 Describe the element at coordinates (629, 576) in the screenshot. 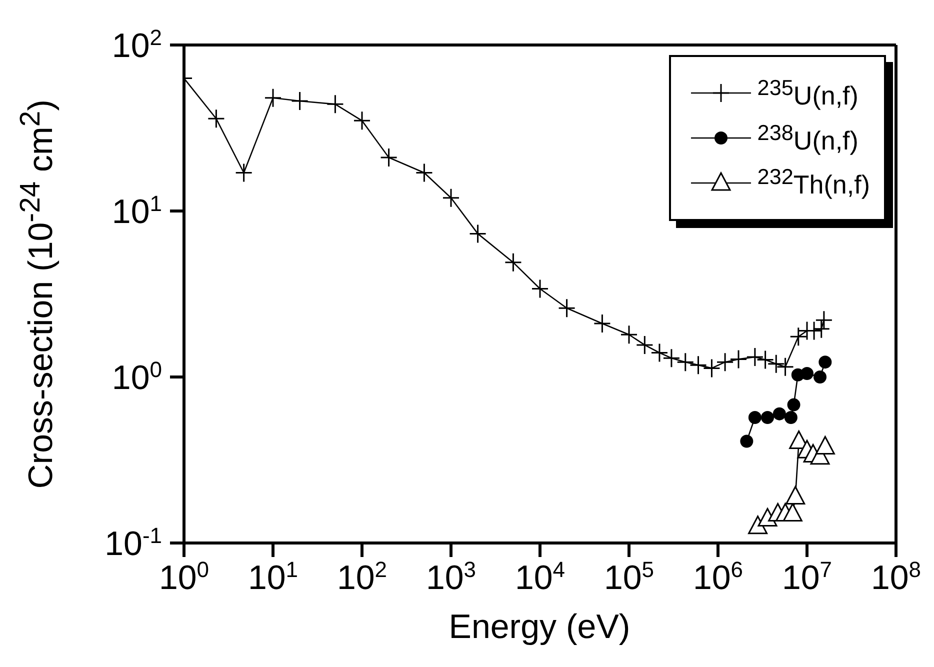

I see `x-tick-label: 10$^{5}$` at that location.